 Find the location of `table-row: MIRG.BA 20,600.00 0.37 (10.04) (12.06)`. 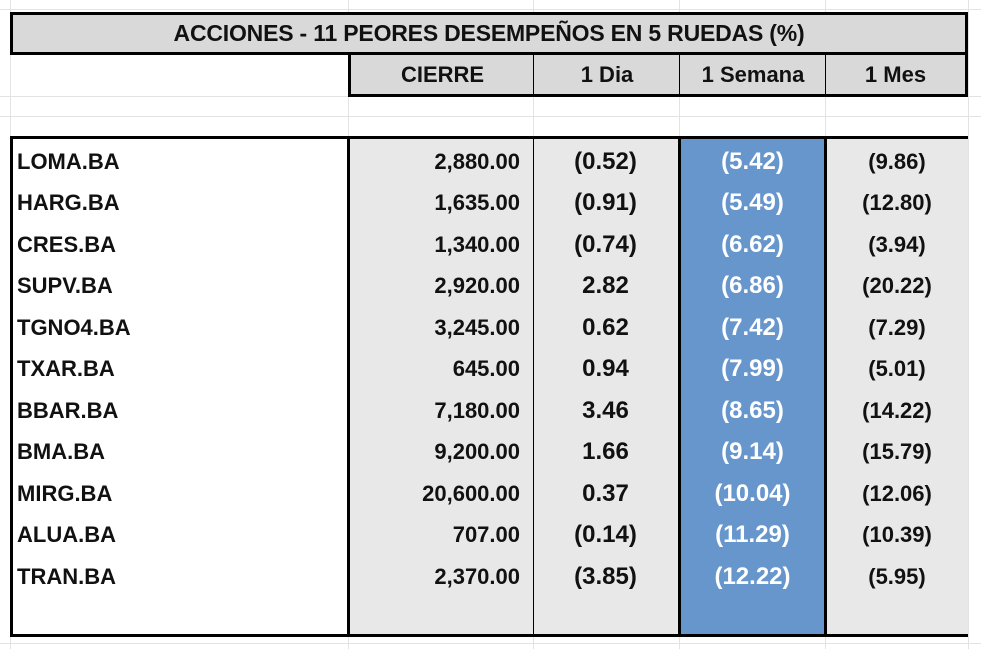

table-row: MIRG.BA 20,600.00 0.37 (10.04) (12.06) is located at coordinates (490, 493).